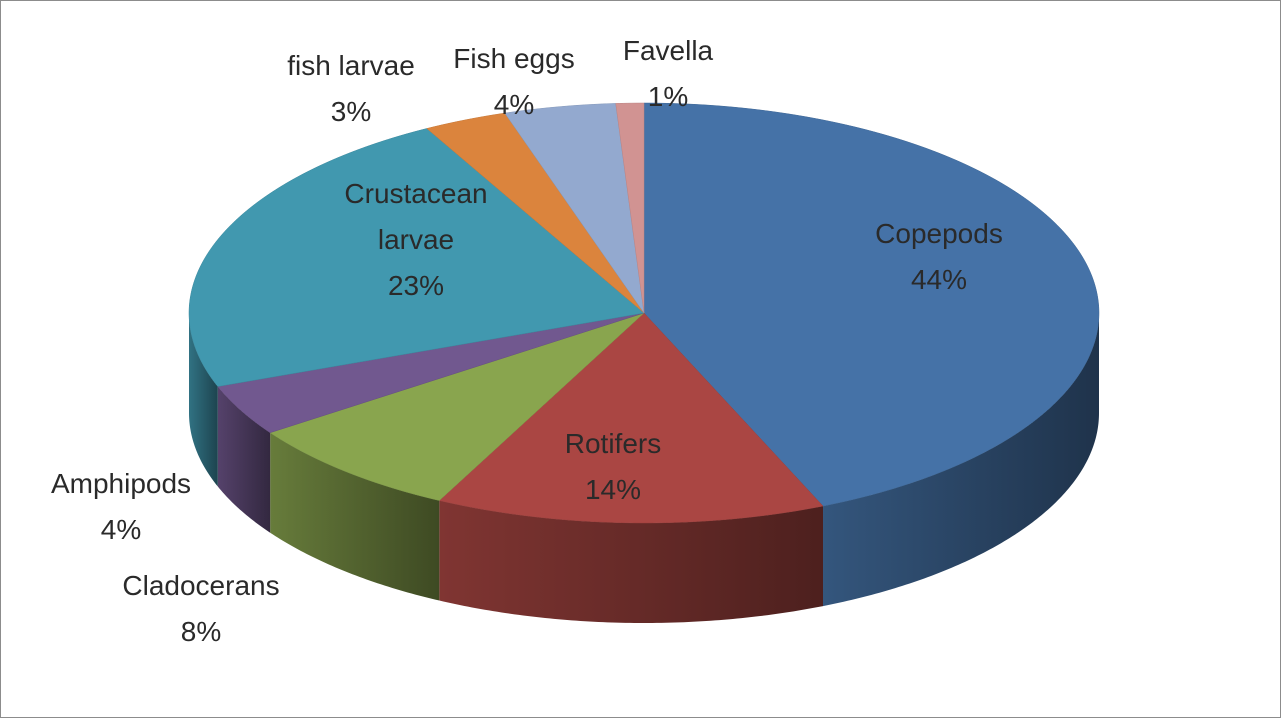  I want to click on data-label: Crustacean larvae 23%, so click(416, 240).